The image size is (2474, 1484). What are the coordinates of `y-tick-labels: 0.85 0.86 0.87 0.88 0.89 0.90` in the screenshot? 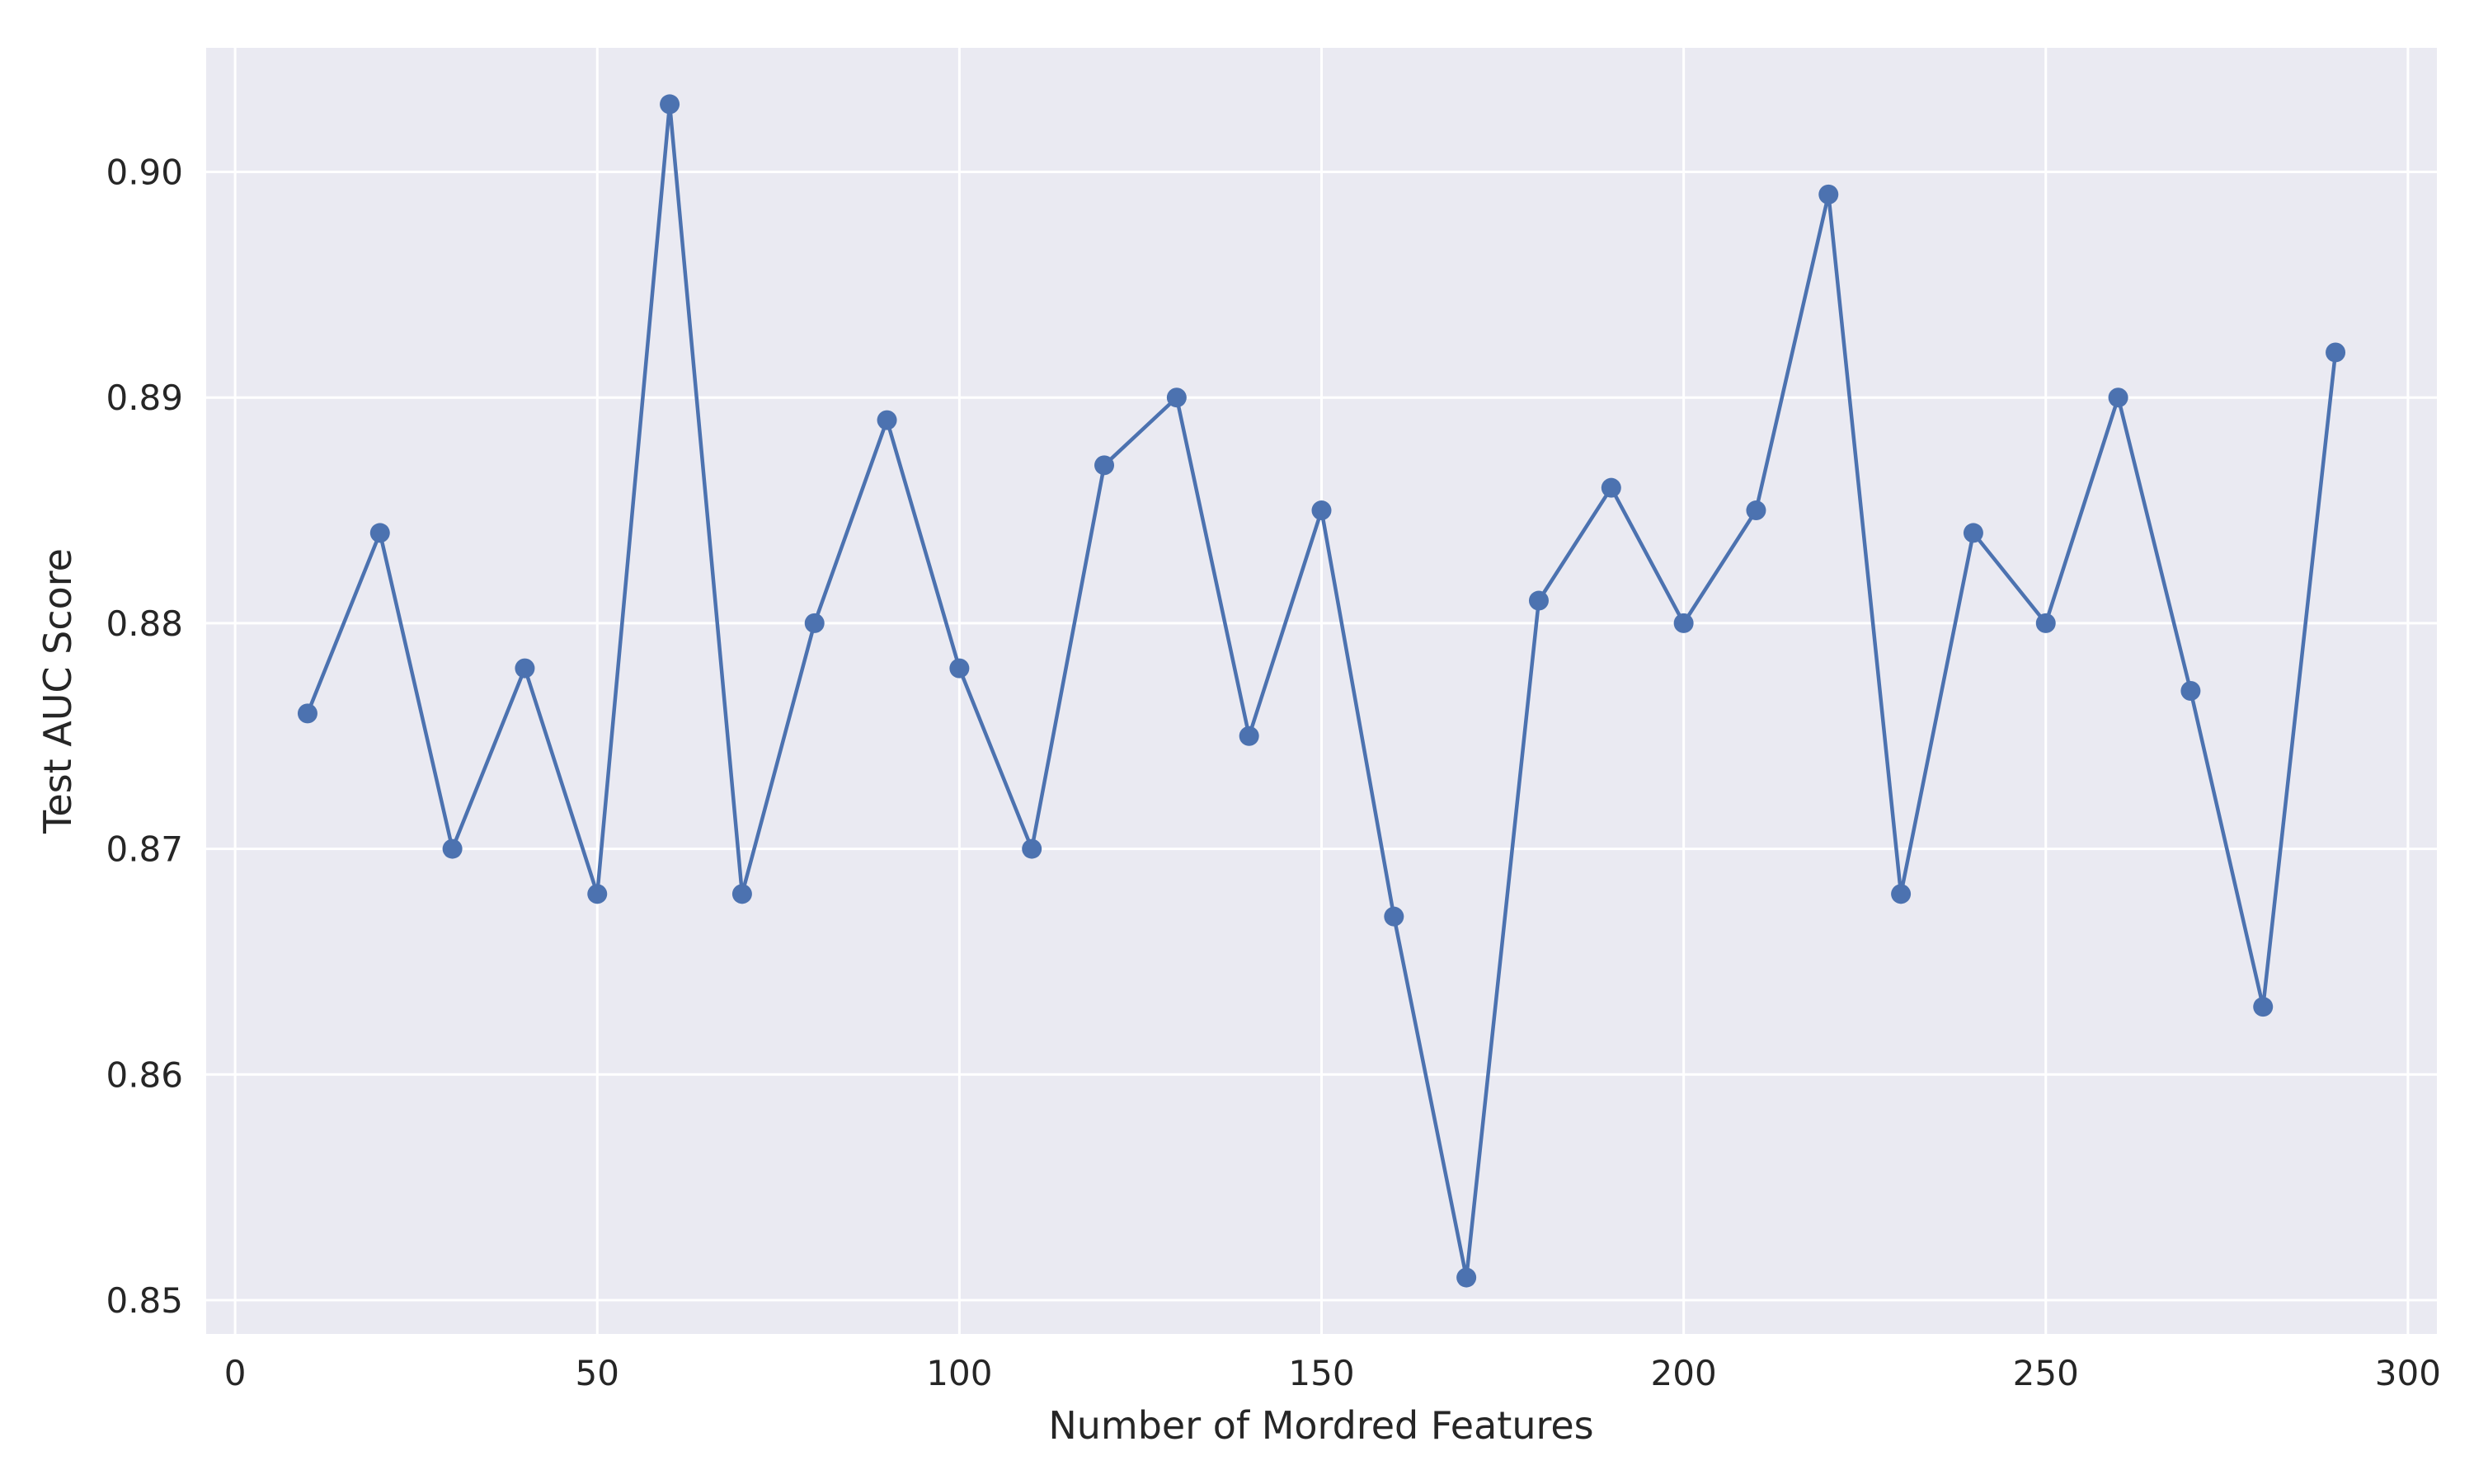 It's located at (144, 737).